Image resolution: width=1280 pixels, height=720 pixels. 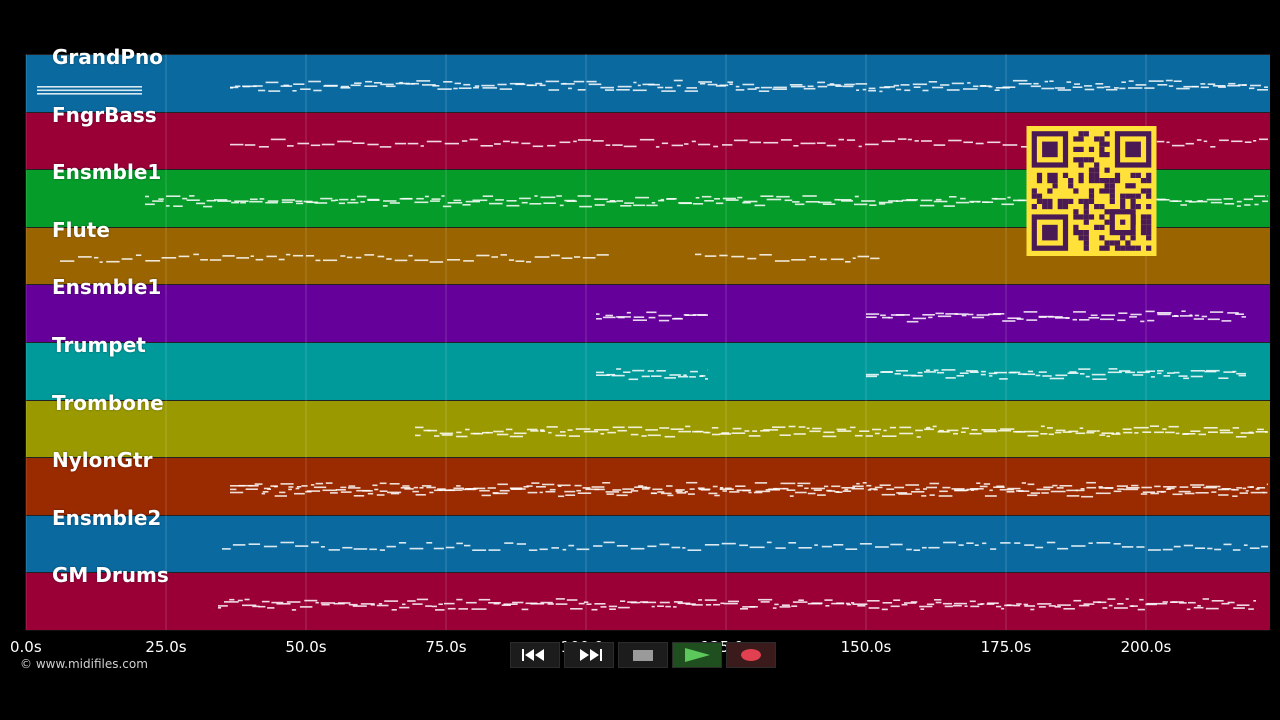 I want to click on rewind-button, so click(x=535, y=655).